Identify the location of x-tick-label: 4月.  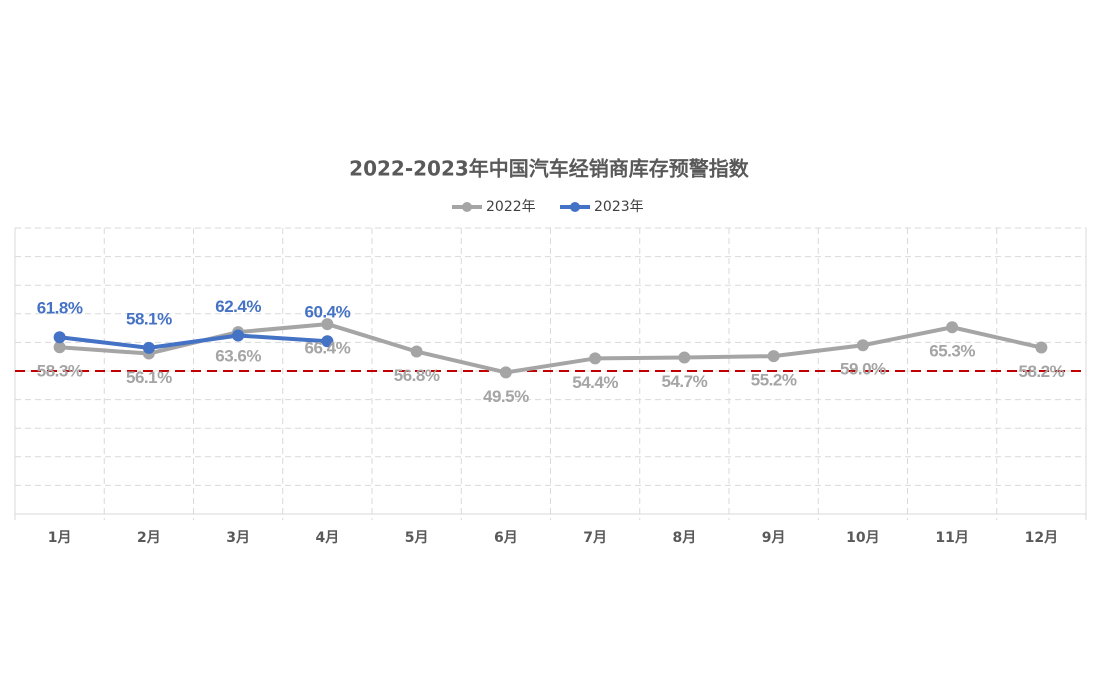
(328, 538).